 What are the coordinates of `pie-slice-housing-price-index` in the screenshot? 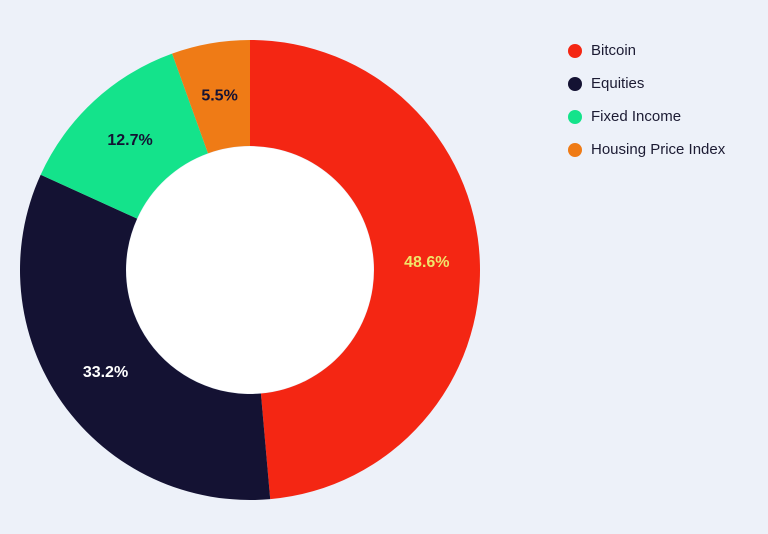 It's located at (211, 97).